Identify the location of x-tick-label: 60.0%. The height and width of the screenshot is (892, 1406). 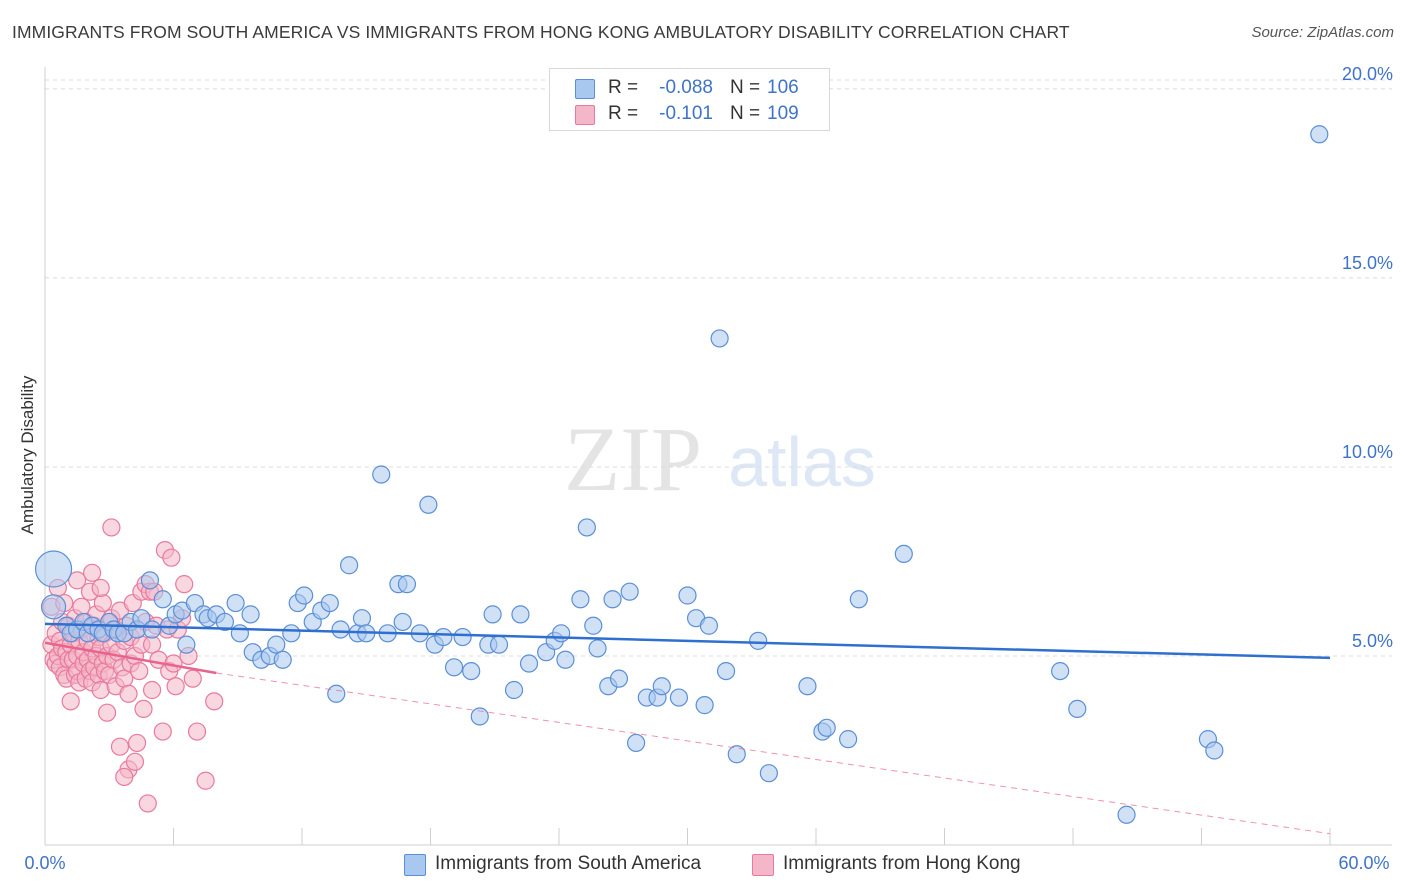
(1363, 863).